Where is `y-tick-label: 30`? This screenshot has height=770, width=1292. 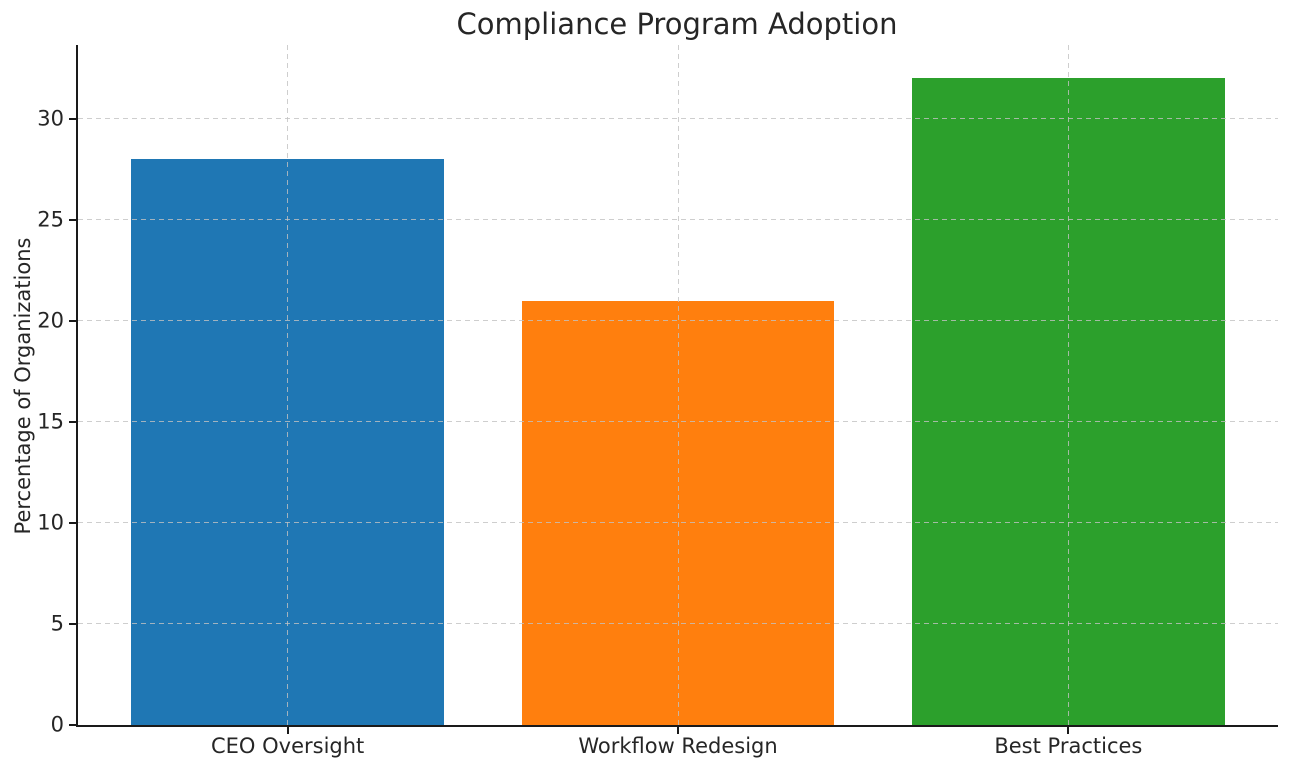 y-tick-label: 30 is located at coordinates (50, 118).